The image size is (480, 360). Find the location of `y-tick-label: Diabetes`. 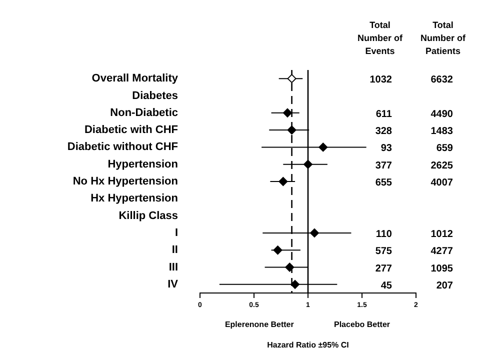

y-tick-label: Diabetes is located at coordinates (155, 96).